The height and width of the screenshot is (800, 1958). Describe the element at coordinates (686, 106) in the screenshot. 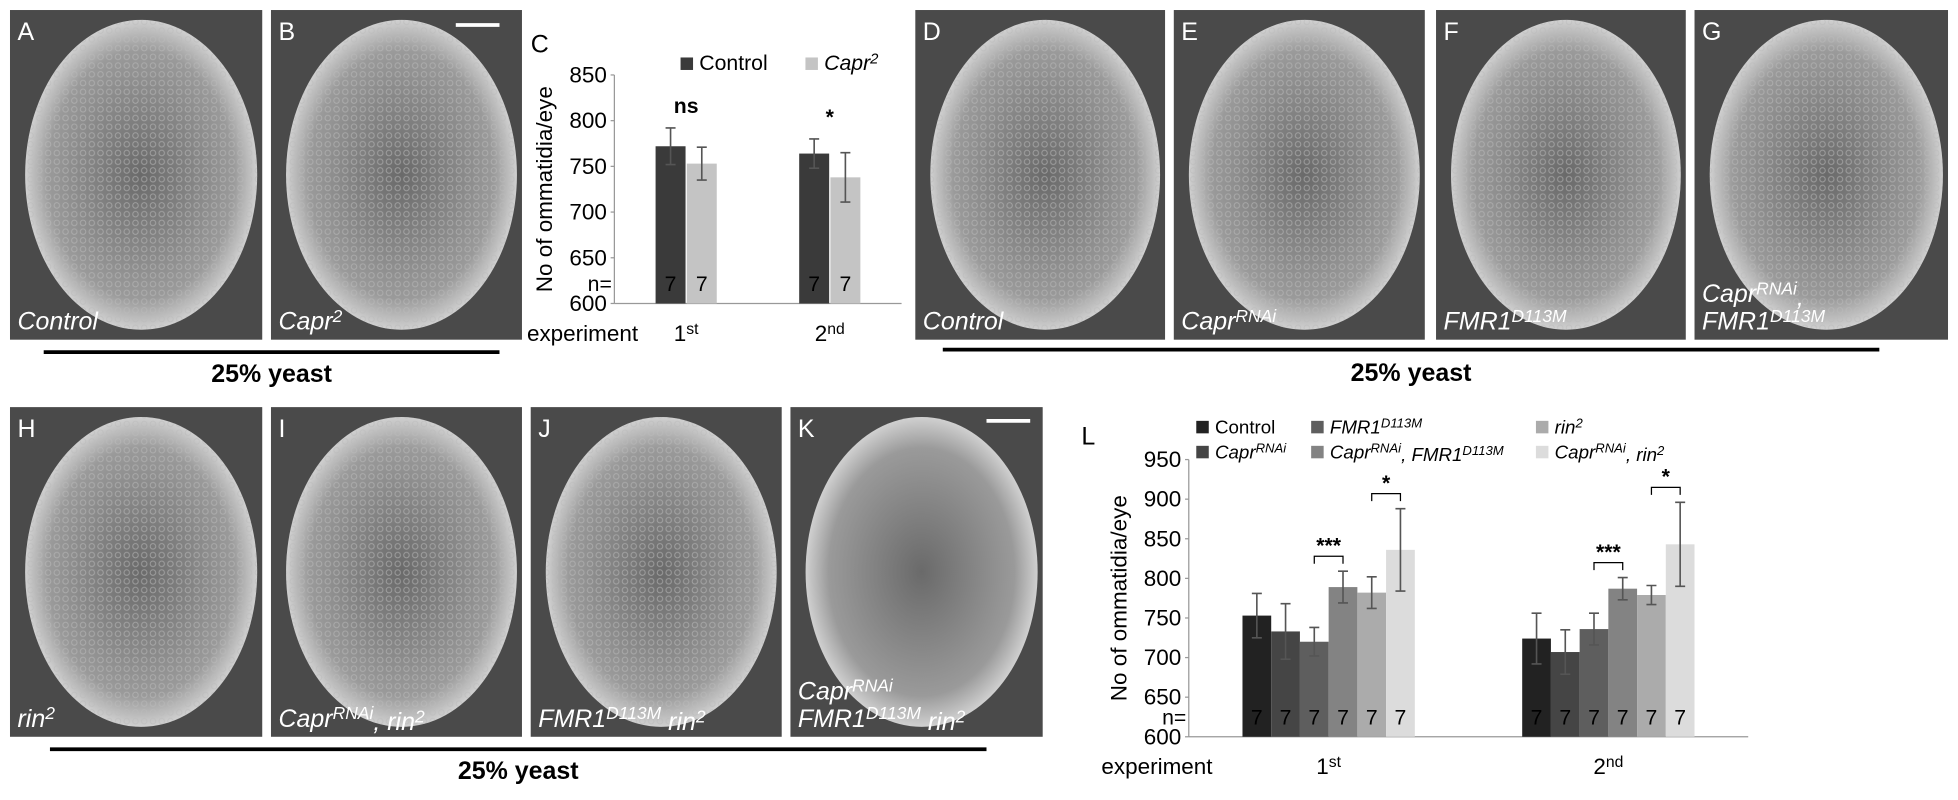

I see `significance: ns` at that location.